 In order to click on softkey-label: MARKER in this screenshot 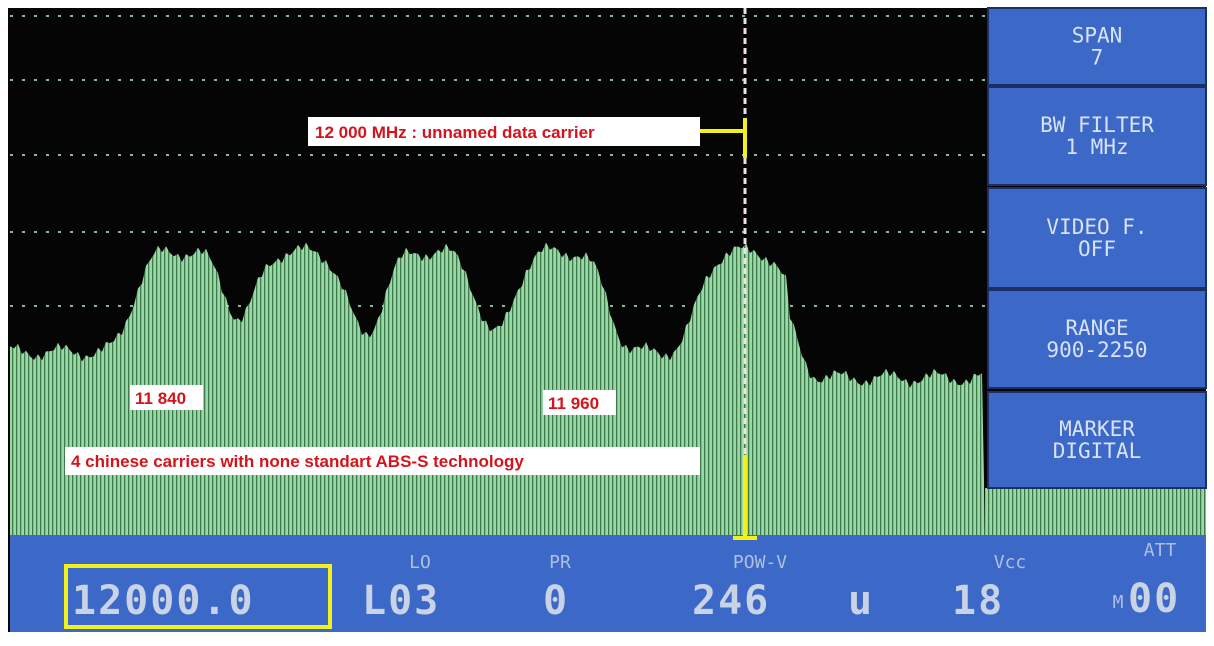, I will do `click(1097, 429)`.